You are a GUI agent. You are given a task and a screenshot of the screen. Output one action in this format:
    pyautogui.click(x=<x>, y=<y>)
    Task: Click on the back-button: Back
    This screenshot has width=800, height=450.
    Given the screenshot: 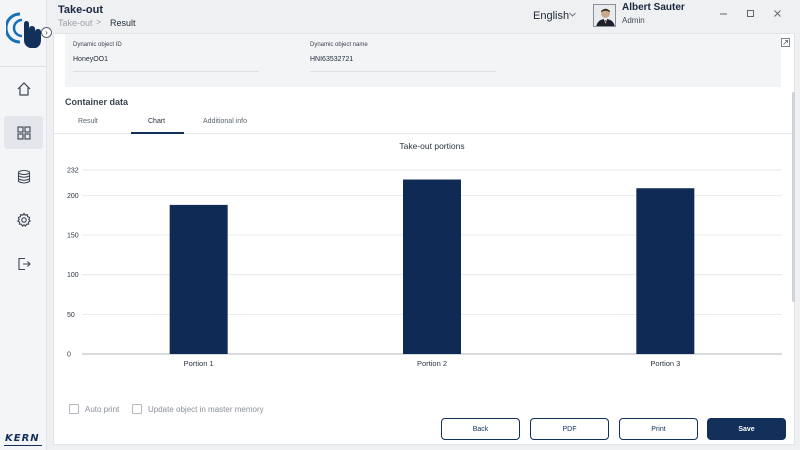 What is the action you would take?
    pyautogui.click(x=480, y=429)
    